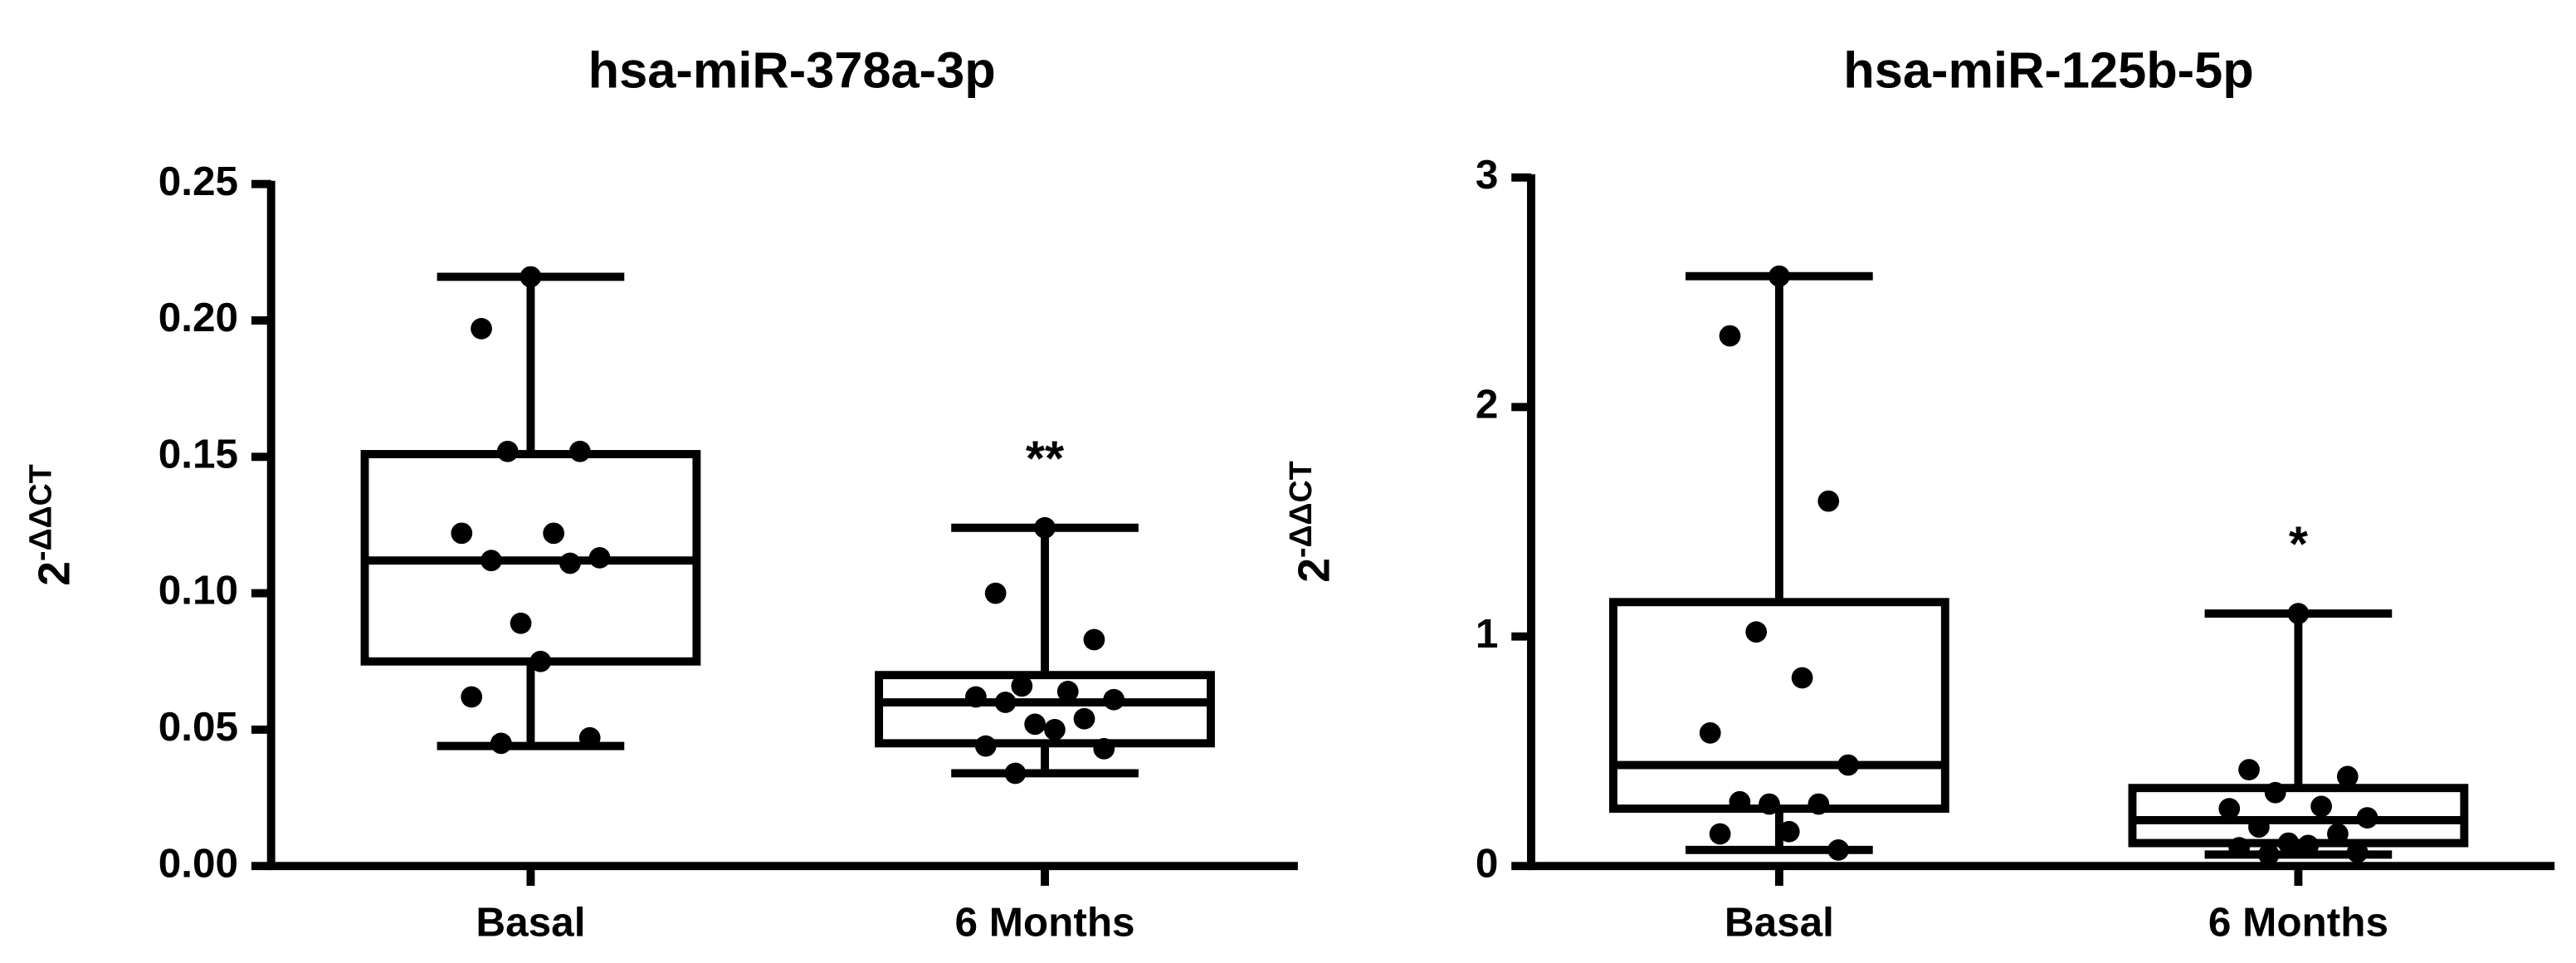 This screenshot has width=2576, height=963. I want to click on y-tick-label: 3, so click(1488, 175).